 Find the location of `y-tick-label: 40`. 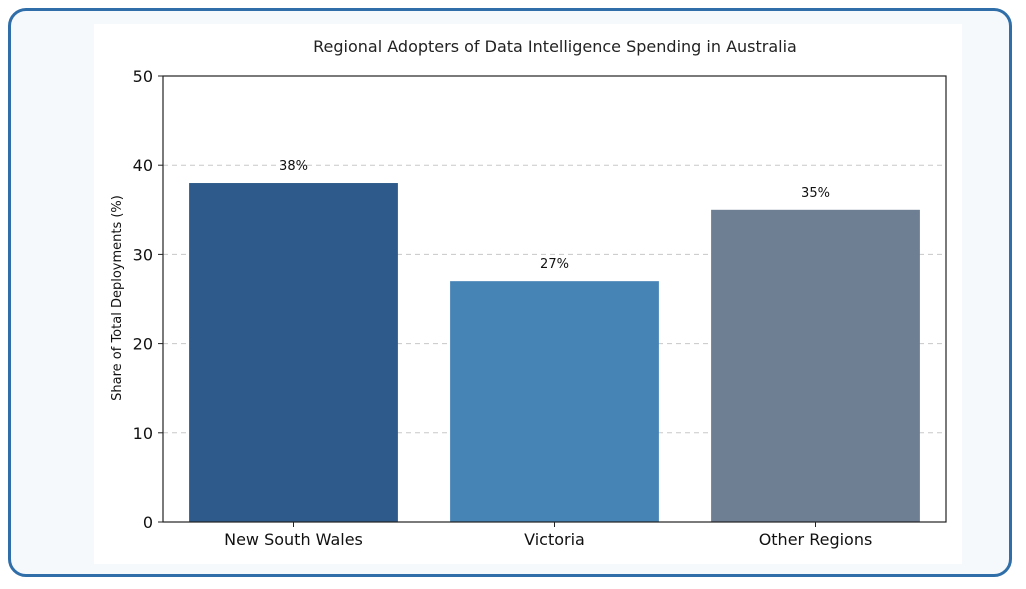

y-tick-label: 40 is located at coordinates (143, 165).